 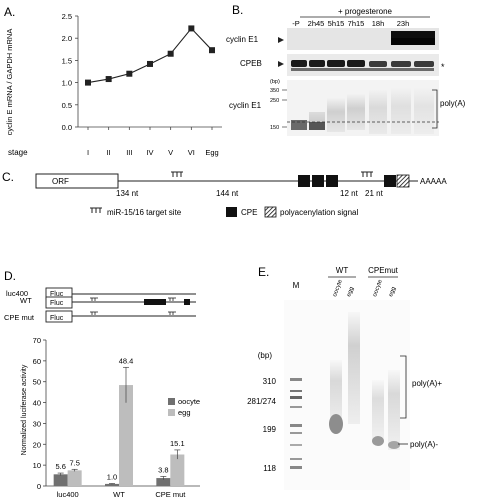 What do you see at coordinates (170, 494) in the screenshot?
I see `x-tick-label-d: CPE mut` at bounding box center [170, 494].